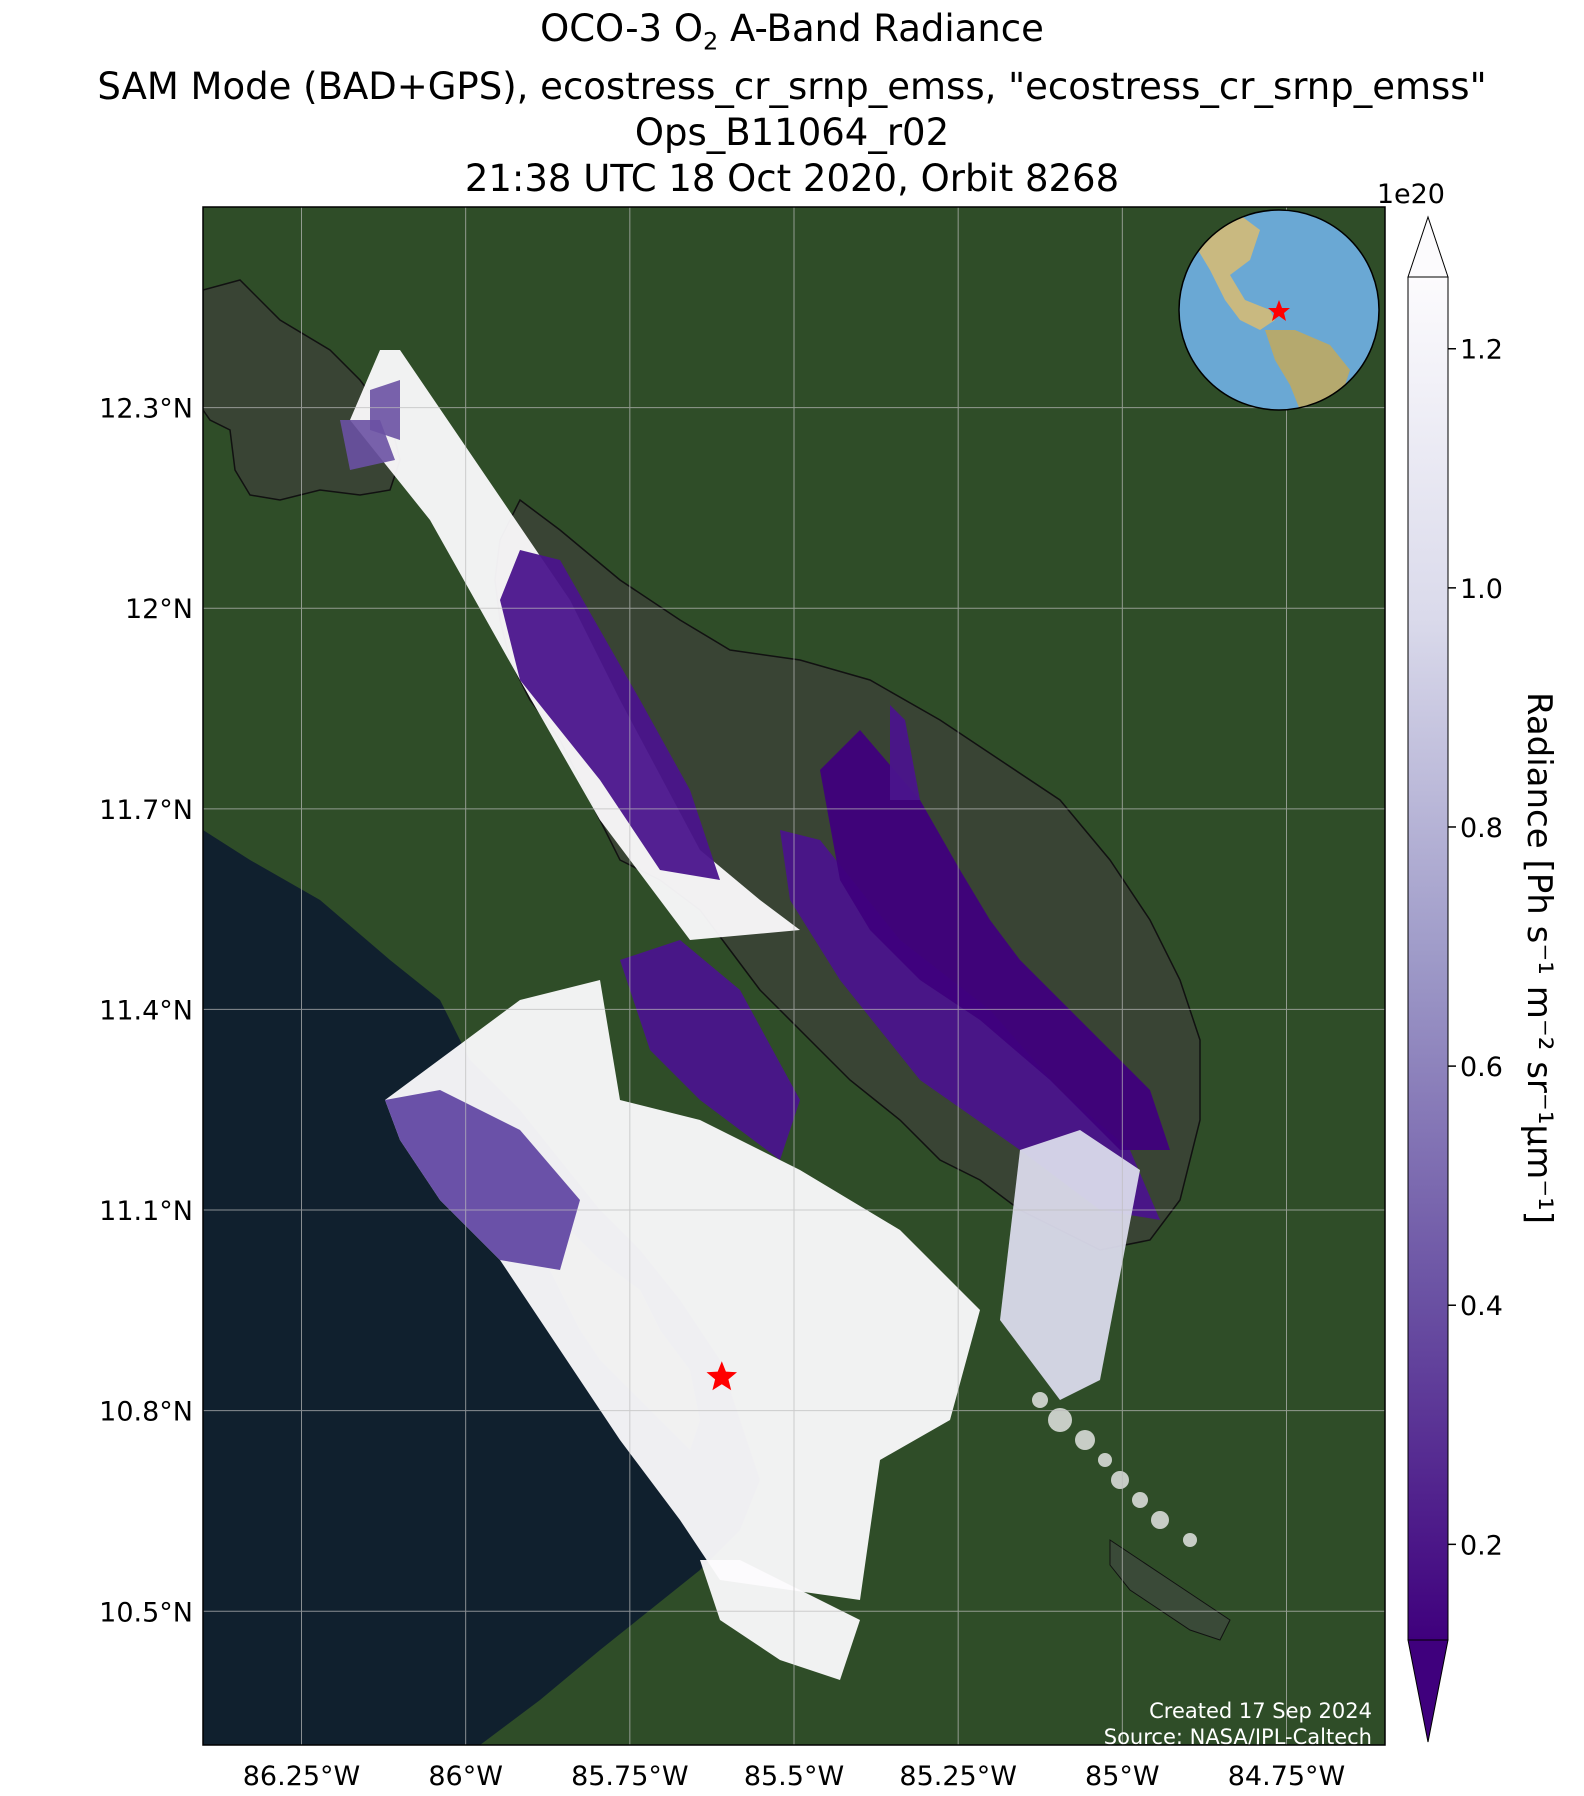 The width and height of the screenshot is (1584, 1796). I want to click on target-star-marker, so click(721, 1376).